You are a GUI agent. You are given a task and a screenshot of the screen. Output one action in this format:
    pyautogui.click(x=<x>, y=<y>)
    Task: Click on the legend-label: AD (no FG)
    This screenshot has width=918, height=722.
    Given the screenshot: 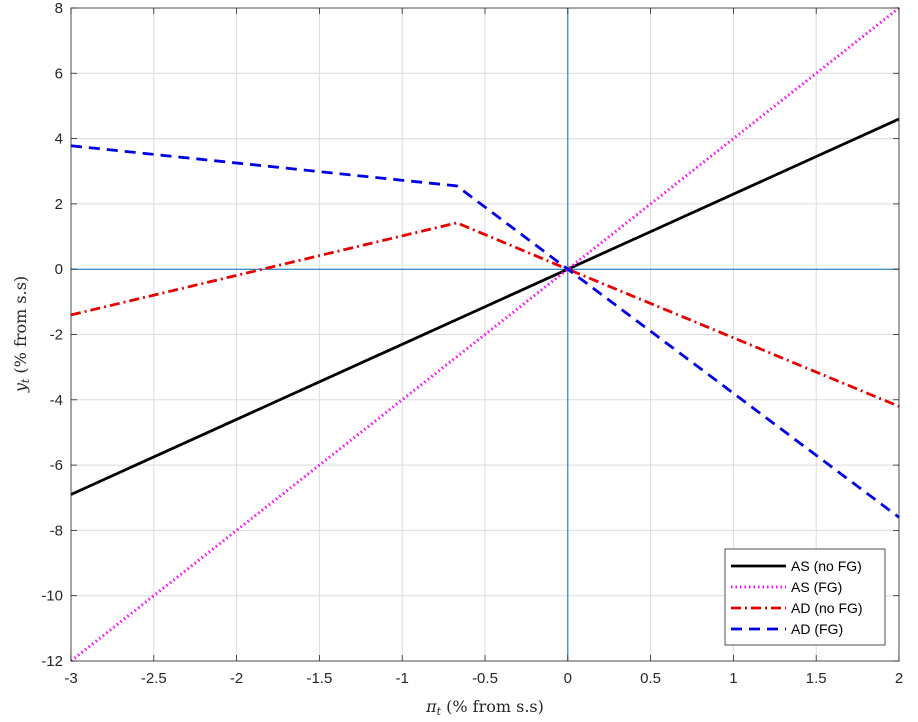 What is the action you would take?
    pyautogui.click(x=827, y=608)
    